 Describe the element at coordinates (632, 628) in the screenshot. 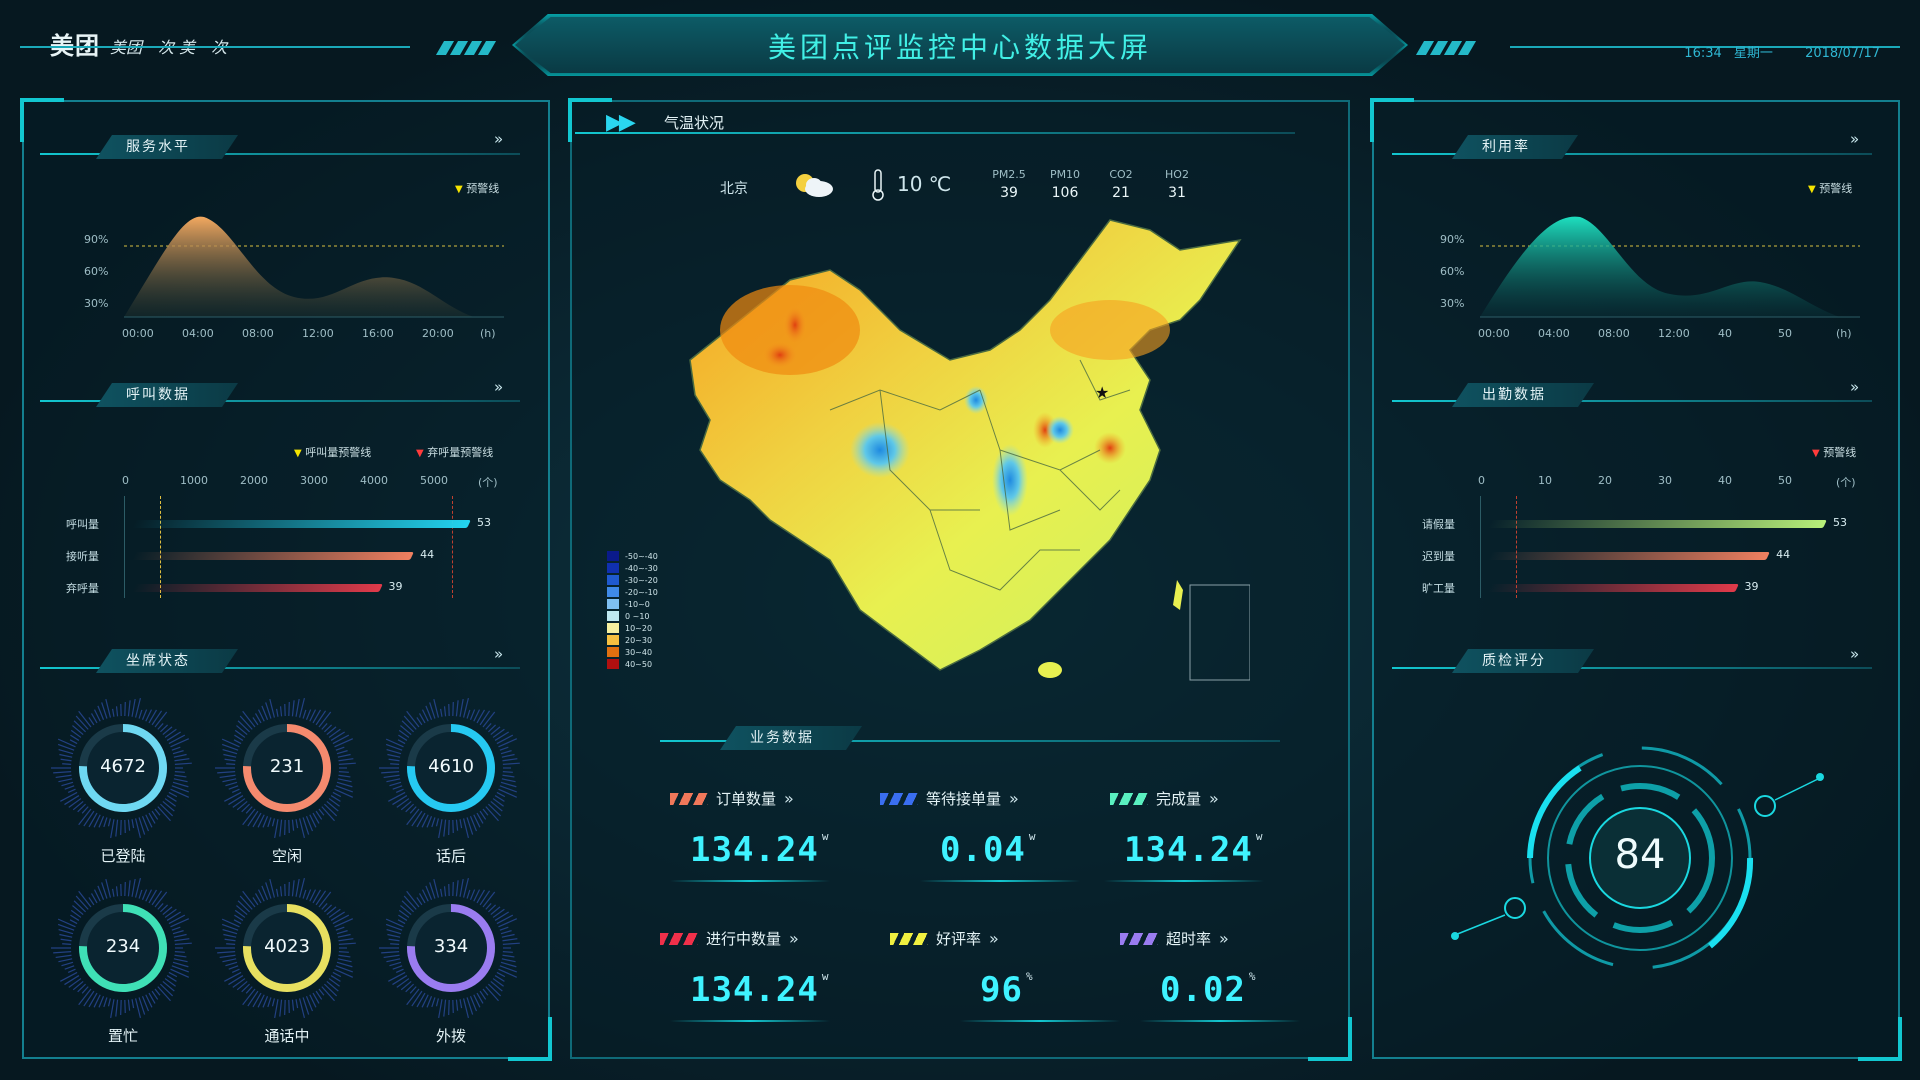

I see `legend-row: 10~20` at that location.